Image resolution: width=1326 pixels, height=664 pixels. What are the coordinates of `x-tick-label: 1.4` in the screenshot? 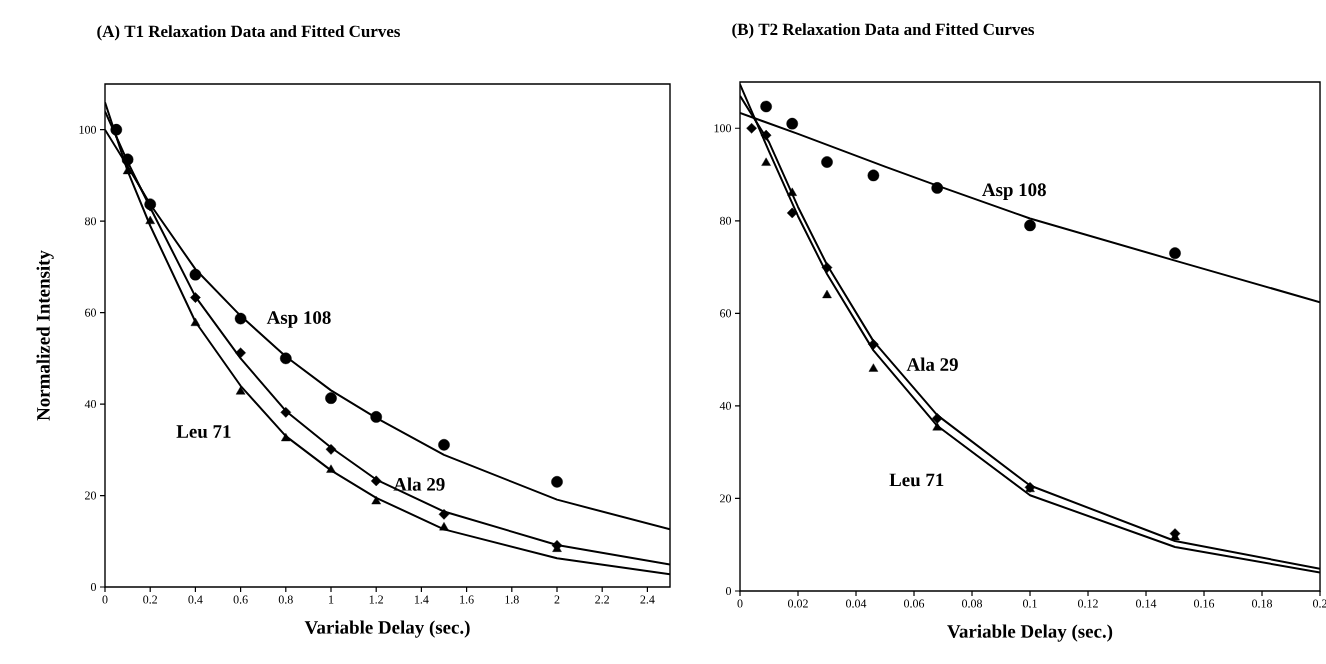 It's located at (421, 599).